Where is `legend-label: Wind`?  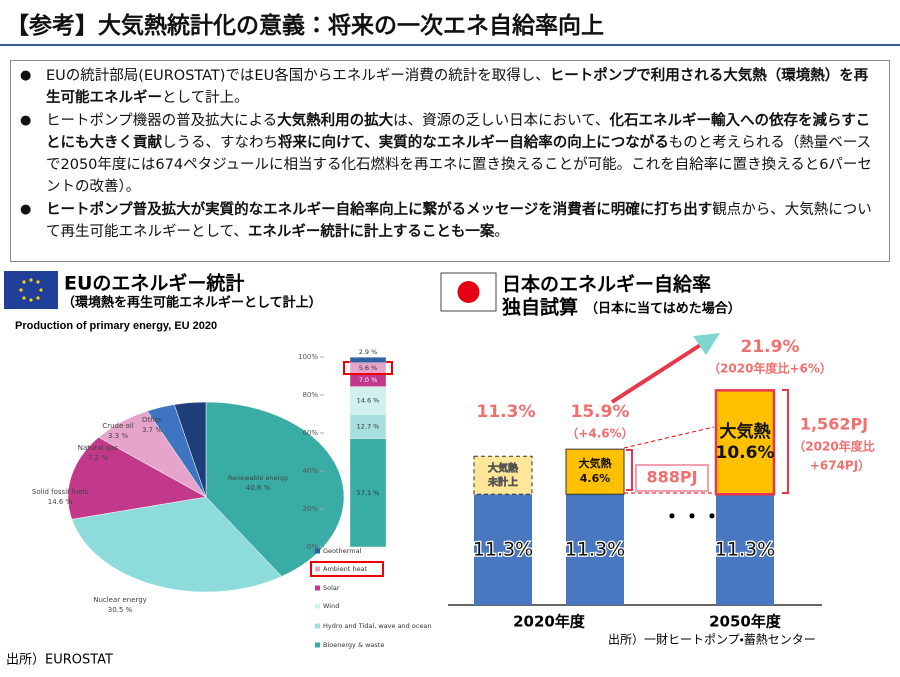 legend-label: Wind is located at coordinates (331, 606).